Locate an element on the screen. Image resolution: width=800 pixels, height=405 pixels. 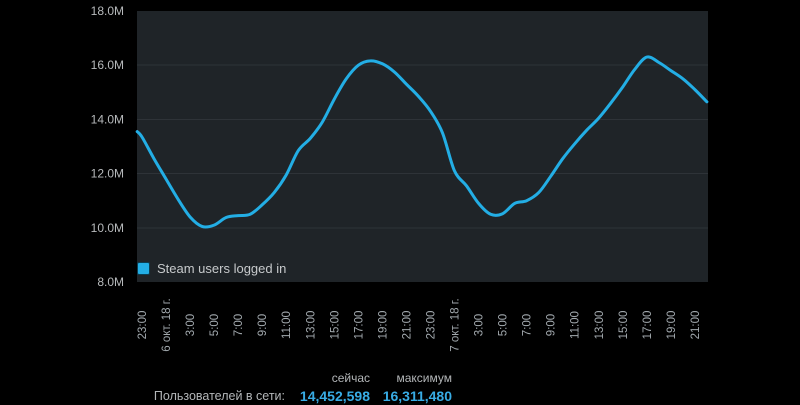
stats-header-row: сейчас максимум is located at coordinates (226, 378).